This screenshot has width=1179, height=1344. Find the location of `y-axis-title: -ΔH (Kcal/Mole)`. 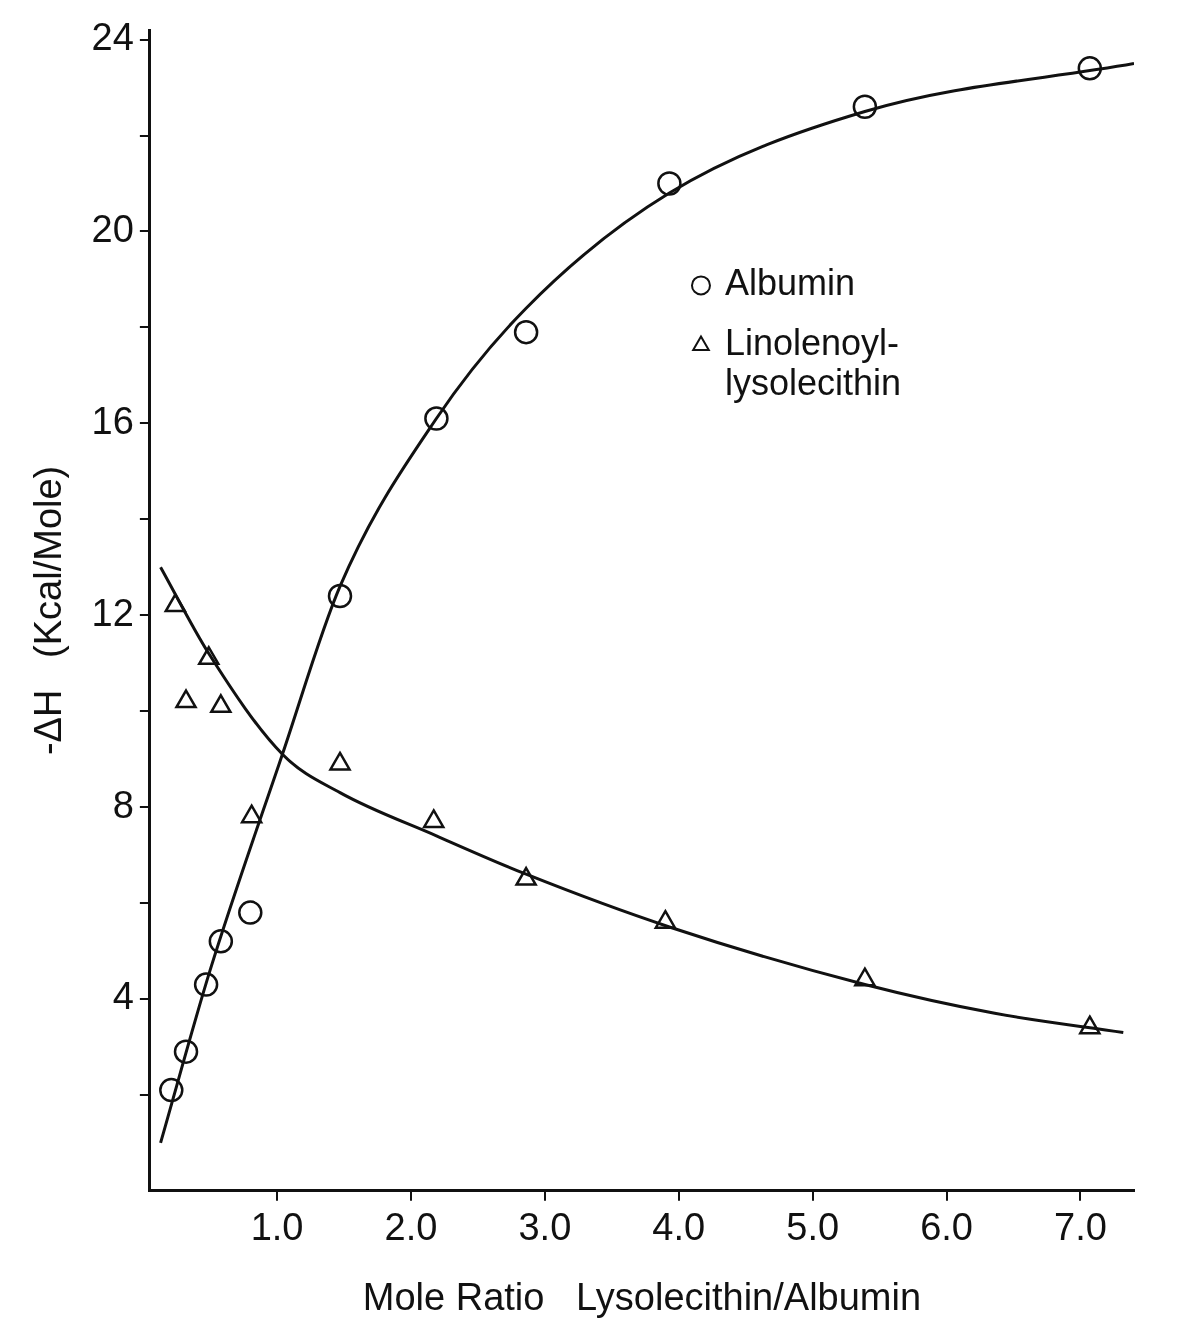

y-axis-title: -ΔH (Kcal/Mole) is located at coordinates (48, 610).